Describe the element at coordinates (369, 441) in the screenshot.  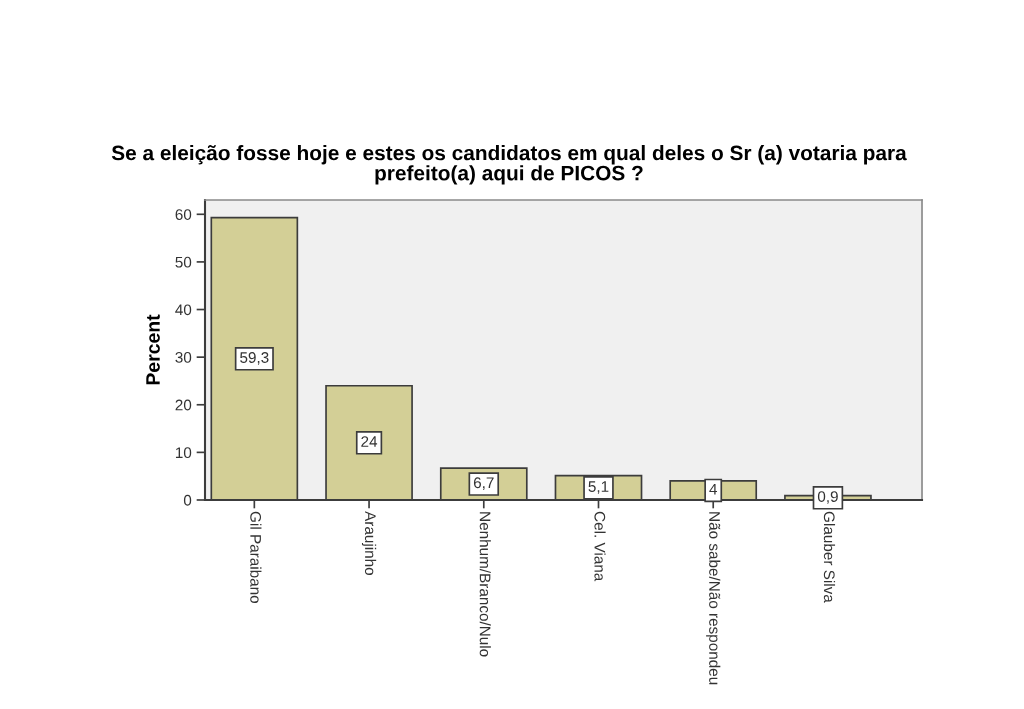
I see `data-label: 24` at that location.